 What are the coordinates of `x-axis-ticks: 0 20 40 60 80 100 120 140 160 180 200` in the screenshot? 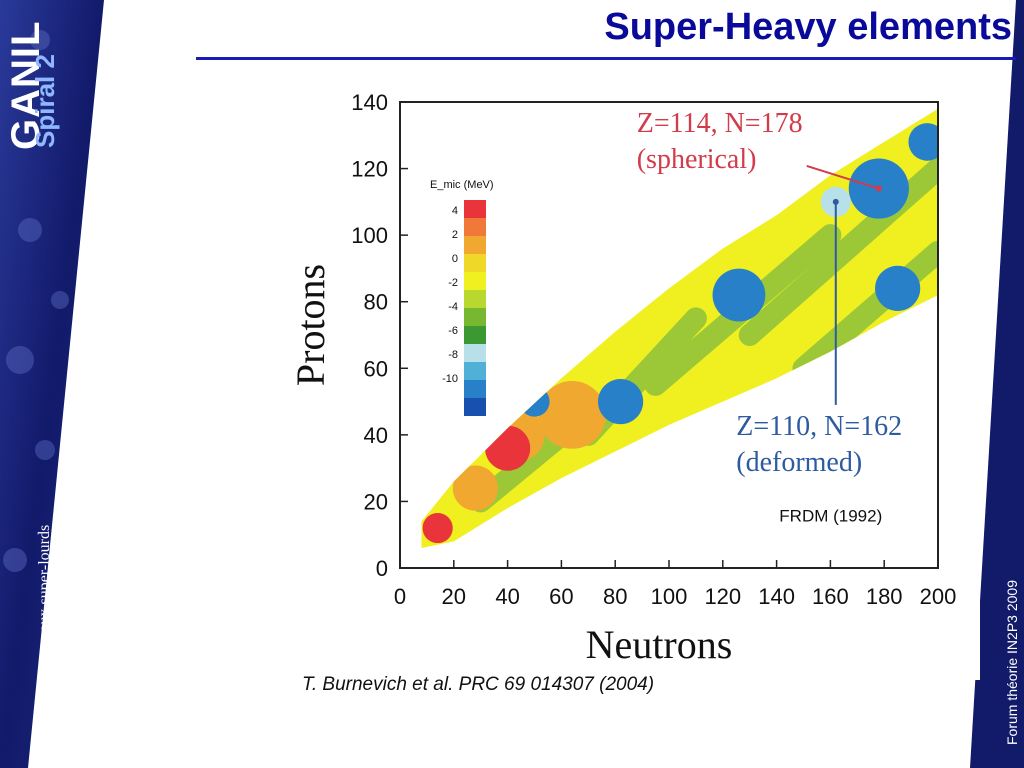 It's located at (675, 584).